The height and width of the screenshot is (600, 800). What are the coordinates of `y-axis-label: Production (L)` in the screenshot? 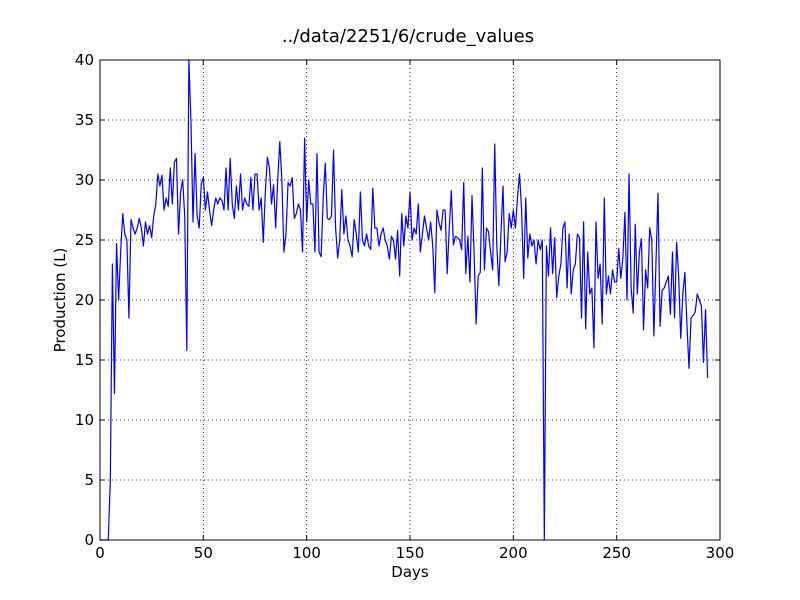 It's located at (60, 300).